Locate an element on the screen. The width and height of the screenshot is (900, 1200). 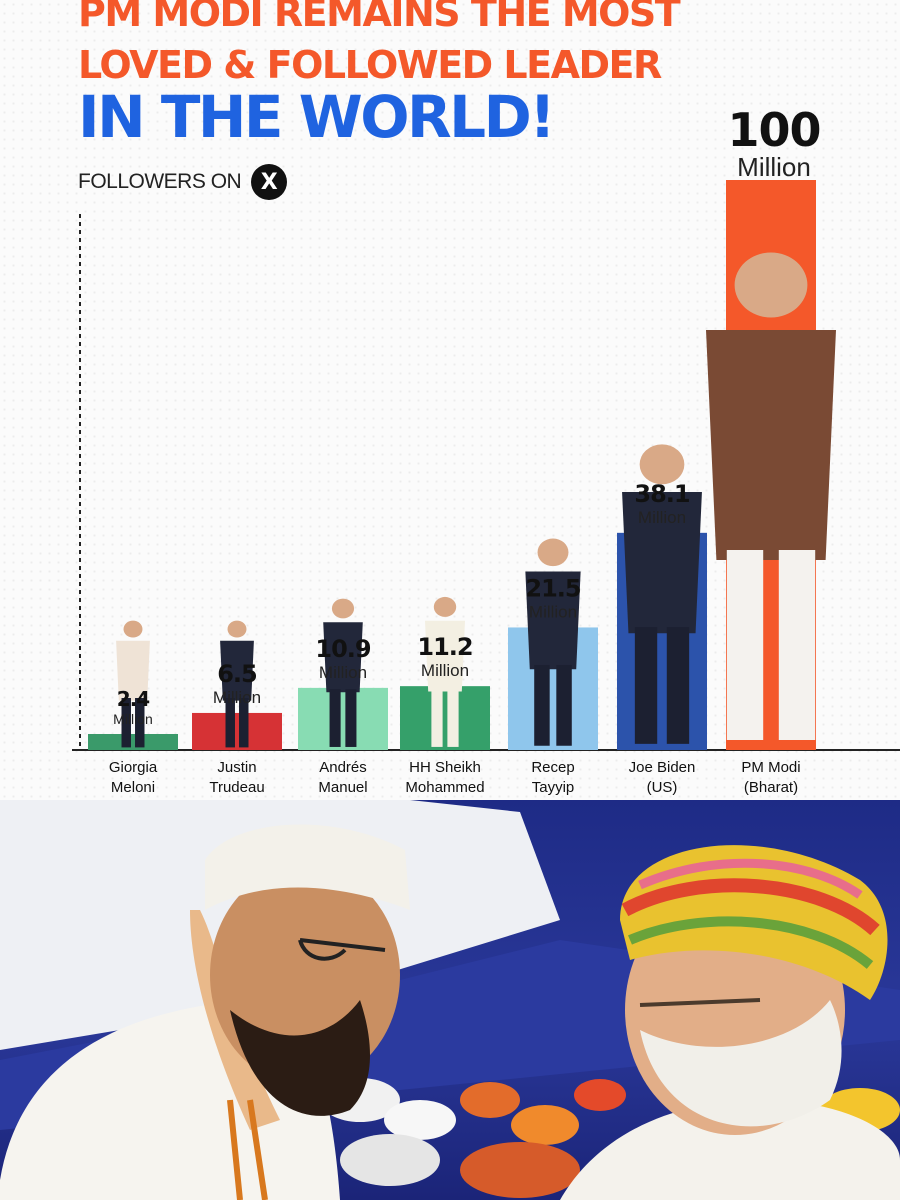
unit-label-6: Million is located at coordinates (774, 167).